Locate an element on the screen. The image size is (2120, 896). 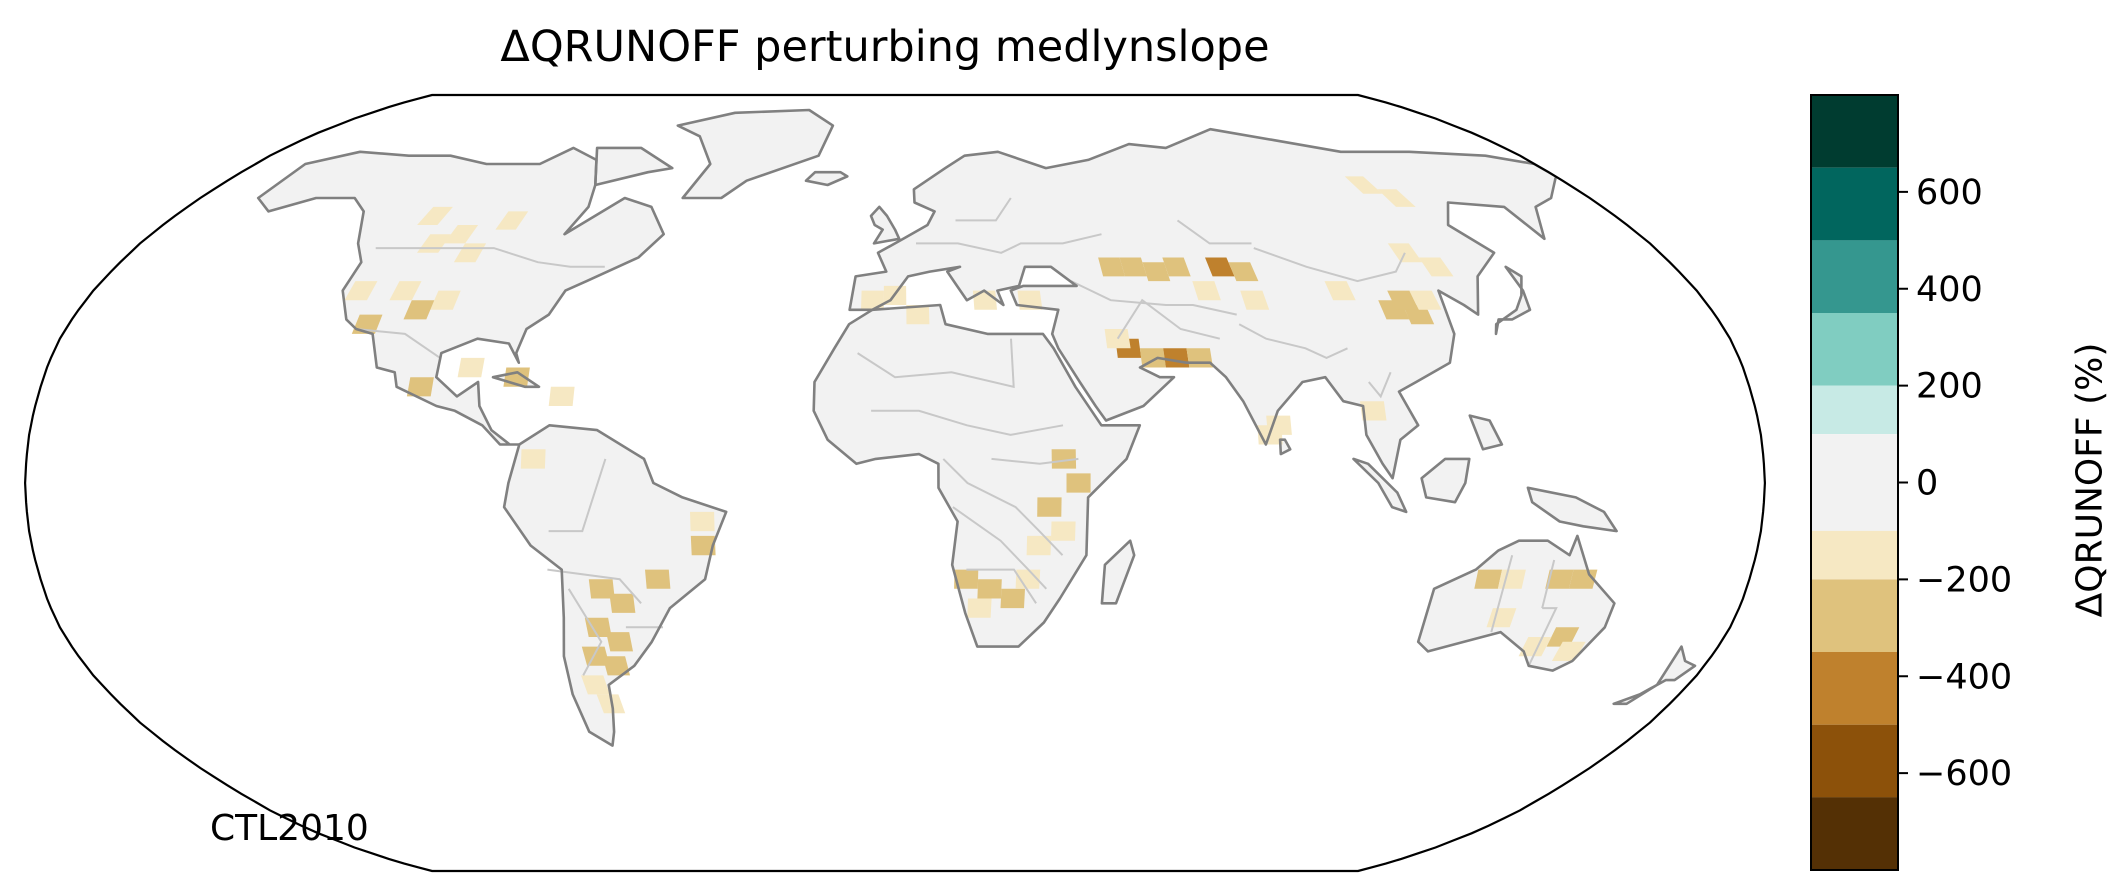
land-eurasia is located at coordinates (1202, 304).